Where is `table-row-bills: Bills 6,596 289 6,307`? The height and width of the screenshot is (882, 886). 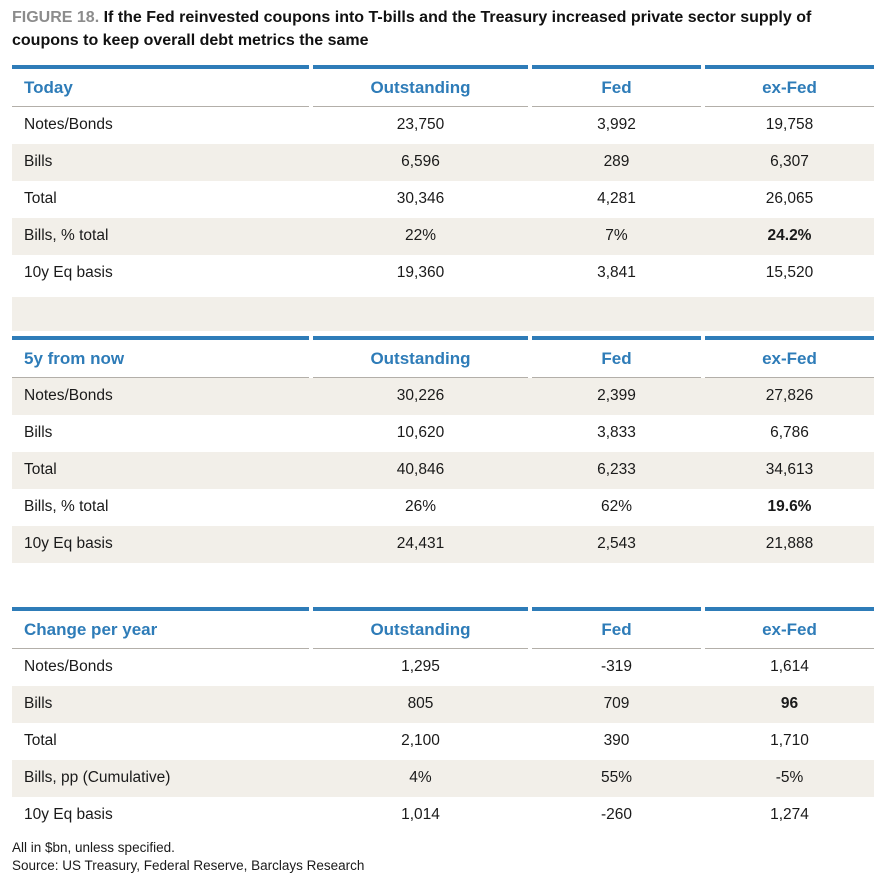 table-row-bills: Bills 6,596 289 6,307 is located at coordinates (443, 162).